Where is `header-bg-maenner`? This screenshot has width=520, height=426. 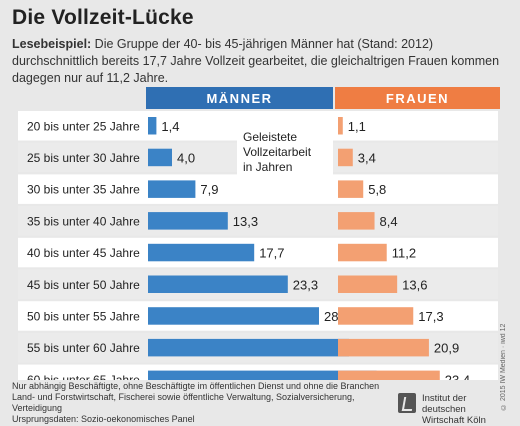
header-bg-maenner is located at coordinates (239, 98).